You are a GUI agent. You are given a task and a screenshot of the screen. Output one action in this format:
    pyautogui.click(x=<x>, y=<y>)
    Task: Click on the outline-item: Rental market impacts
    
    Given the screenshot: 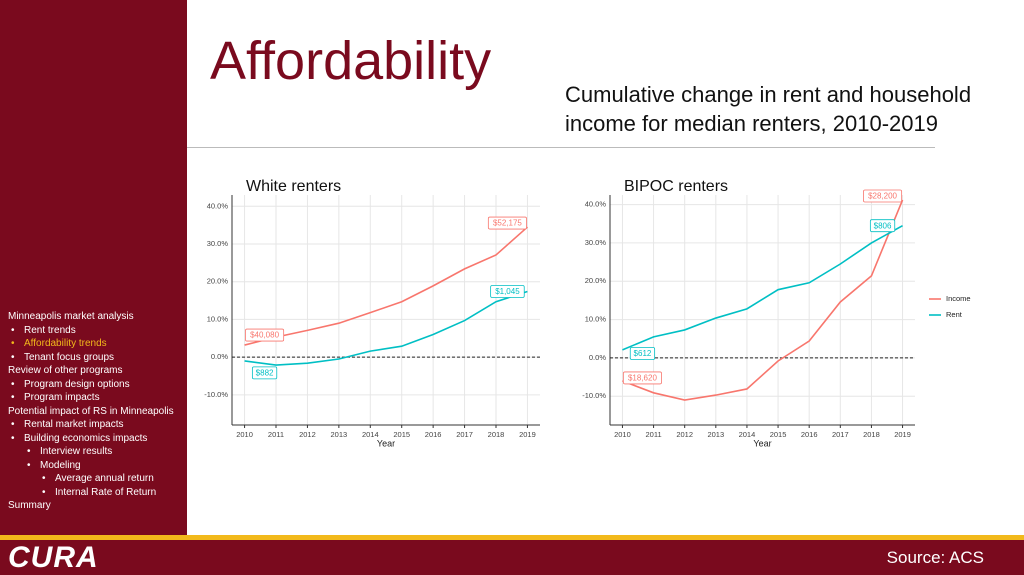 What is the action you would take?
    pyautogui.click(x=67, y=424)
    